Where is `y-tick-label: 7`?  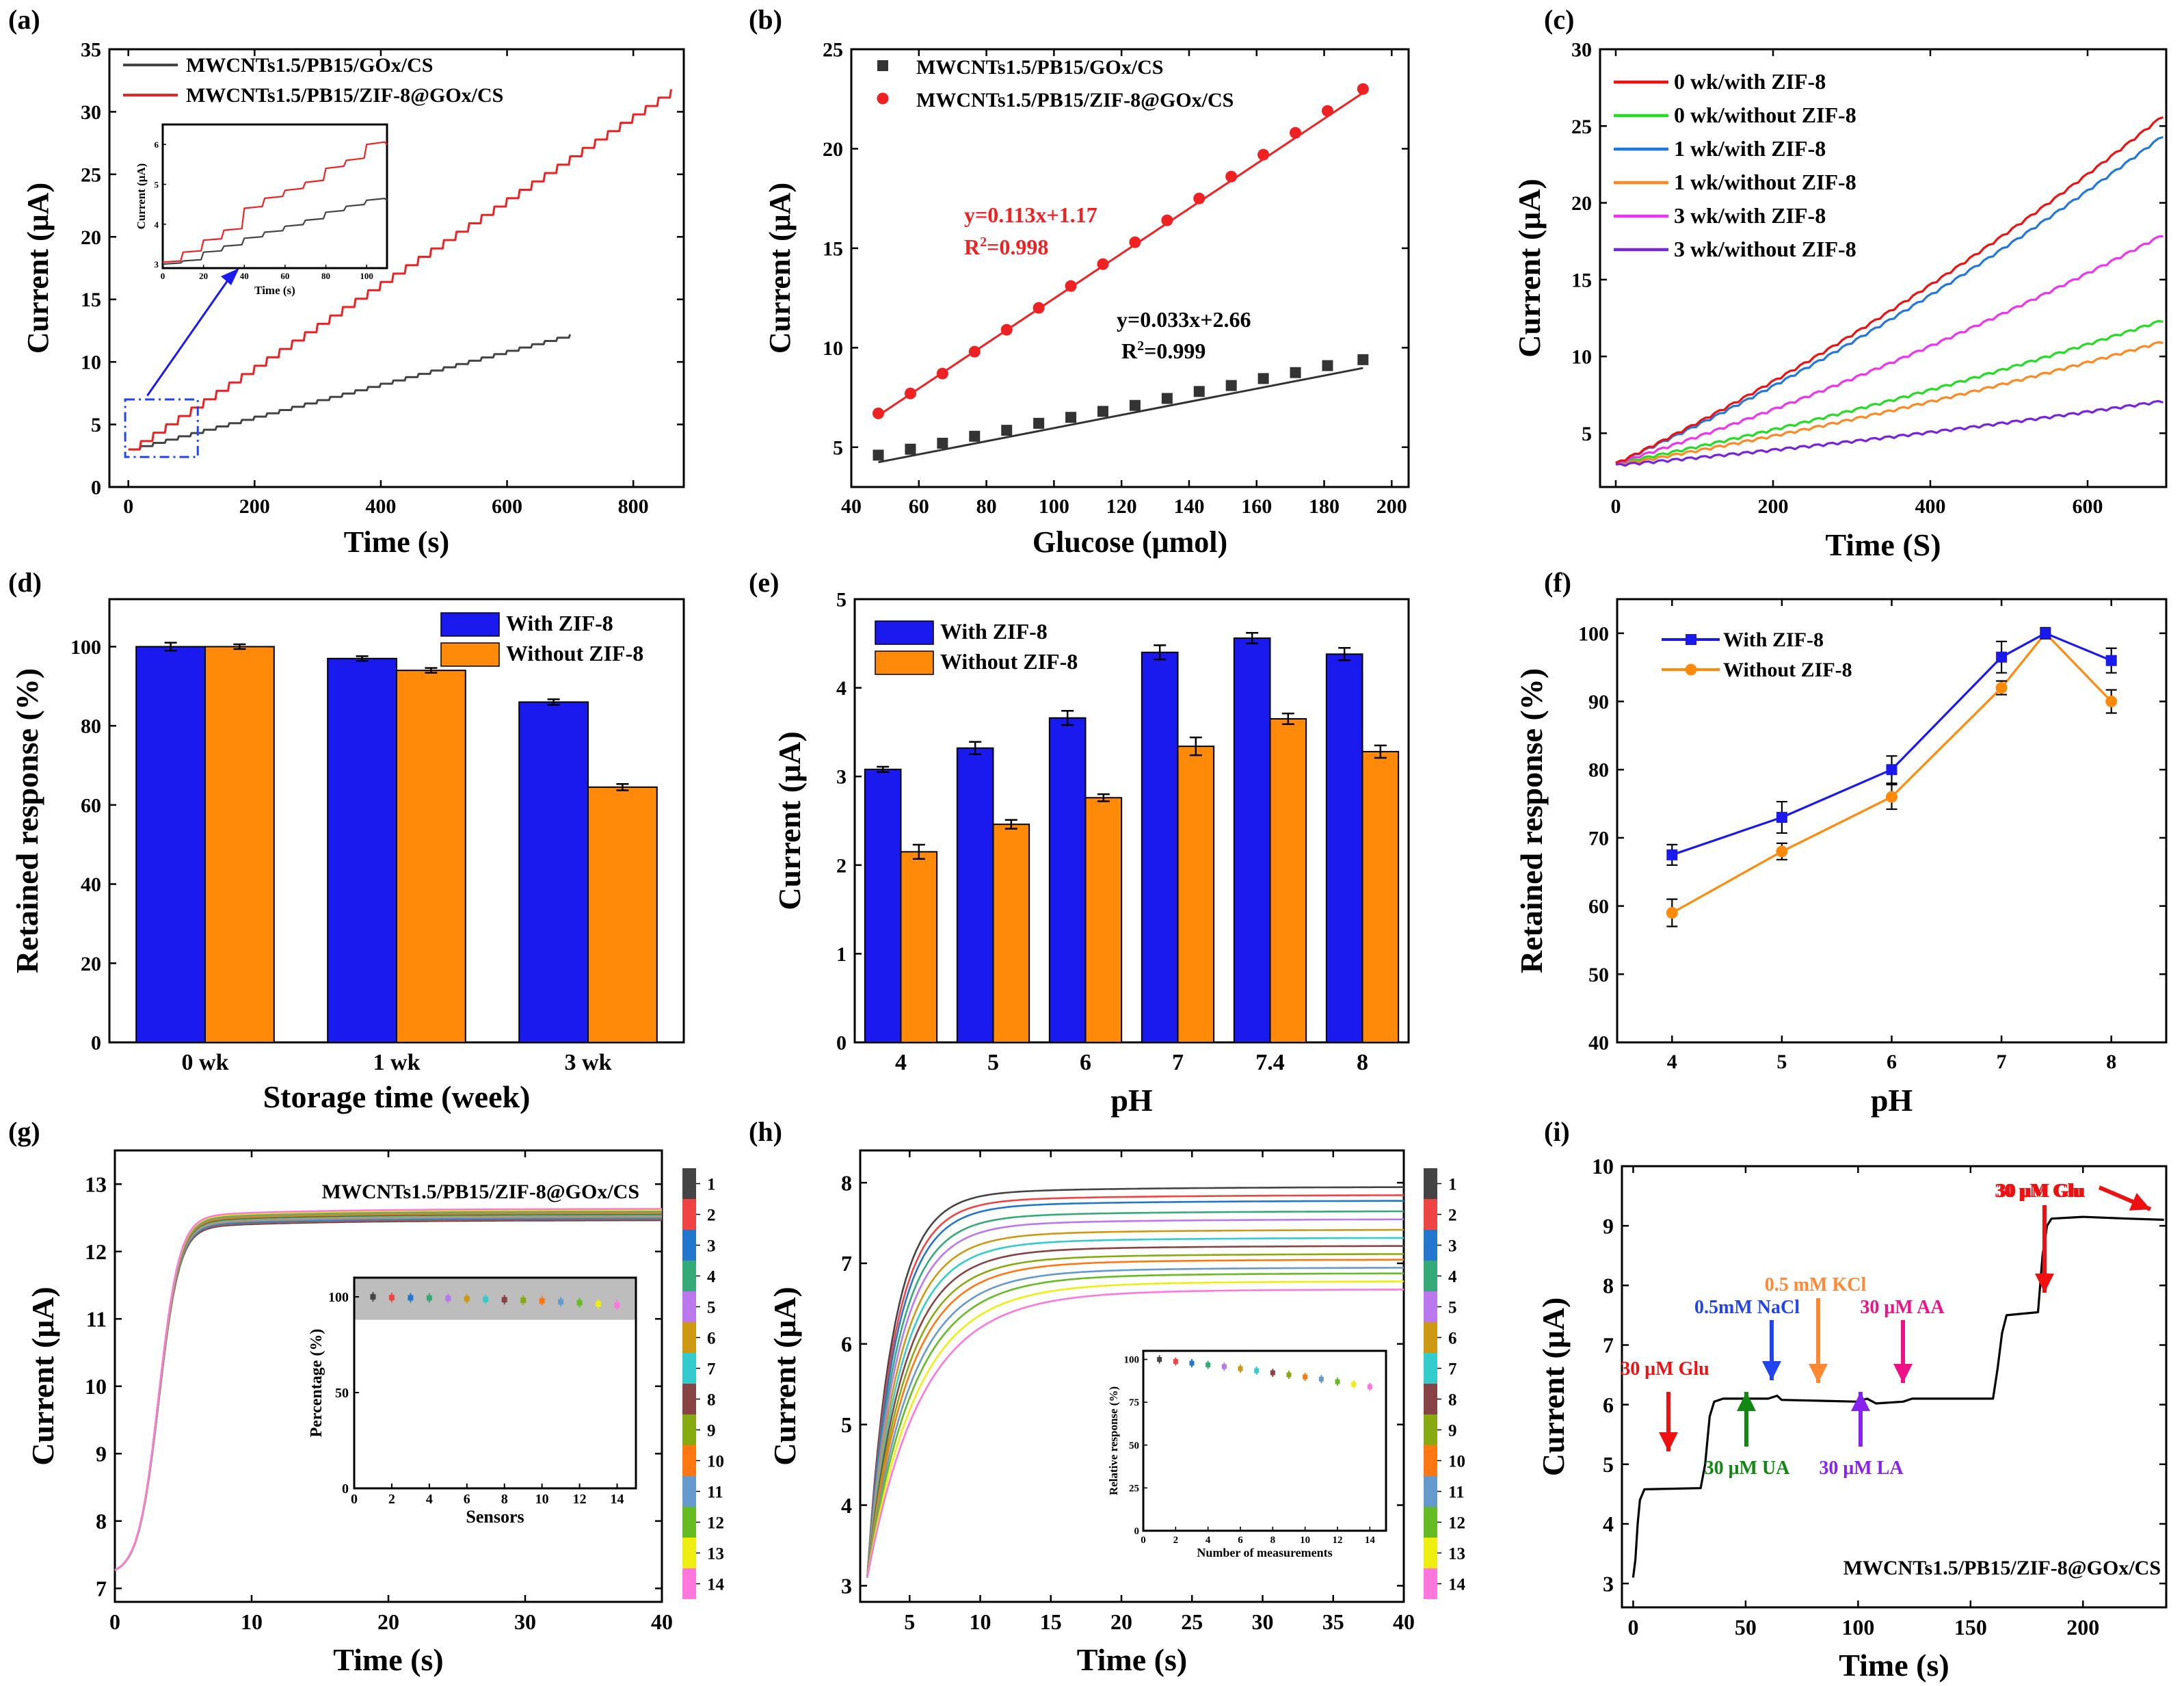 y-tick-label: 7 is located at coordinates (101, 1588).